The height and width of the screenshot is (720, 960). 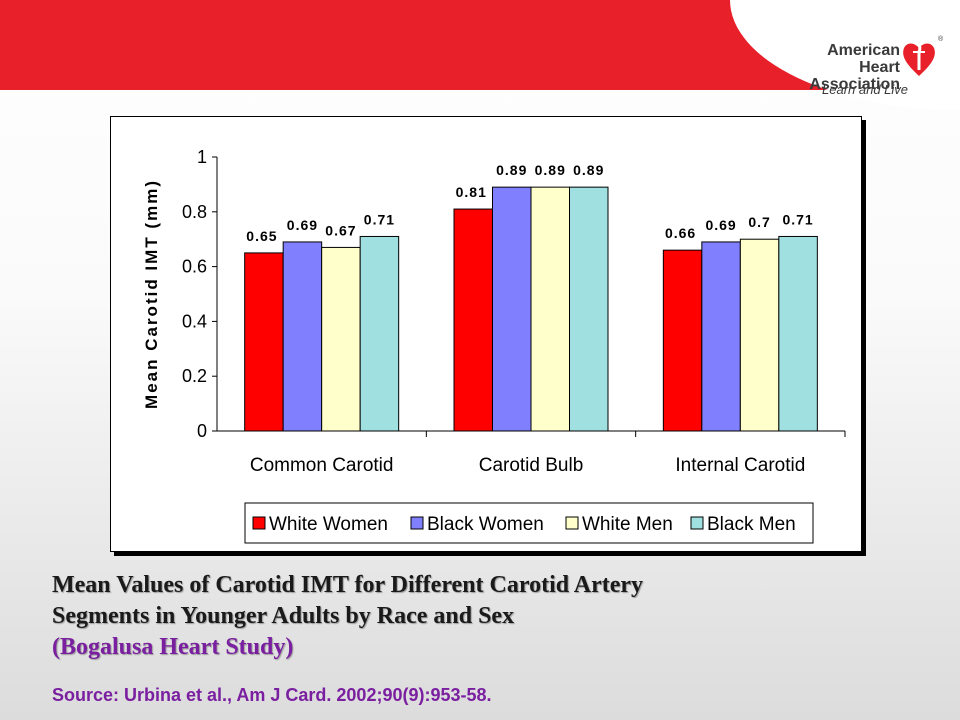 I want to click on data-label: 0.7, so click(x=759, y=222).